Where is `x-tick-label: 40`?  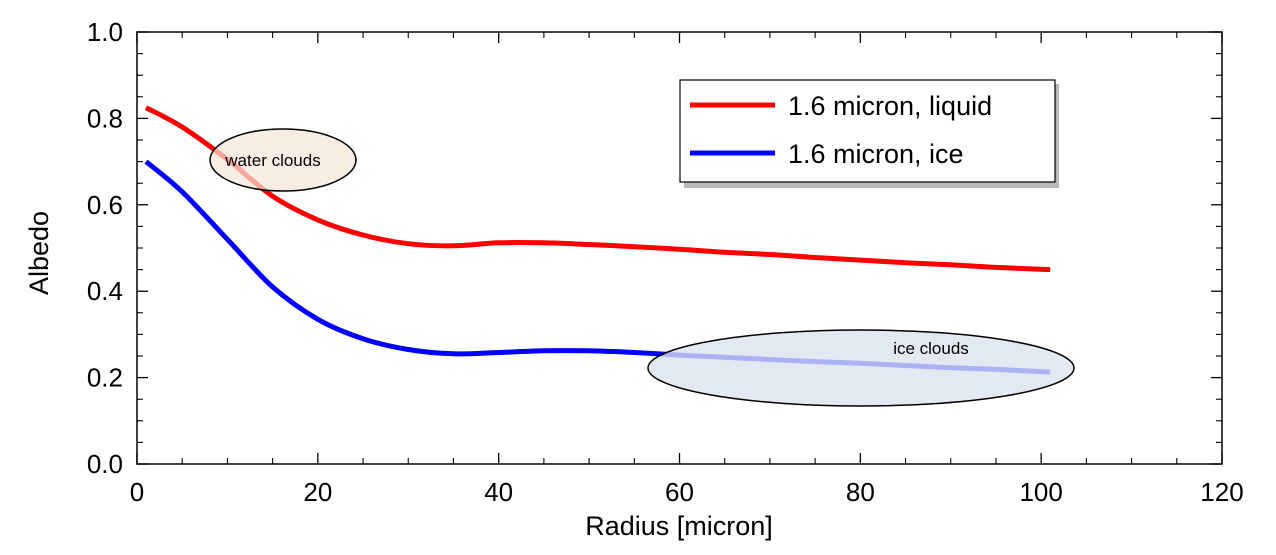 x-tick-label: 40 is located at coordinates (498, 492).